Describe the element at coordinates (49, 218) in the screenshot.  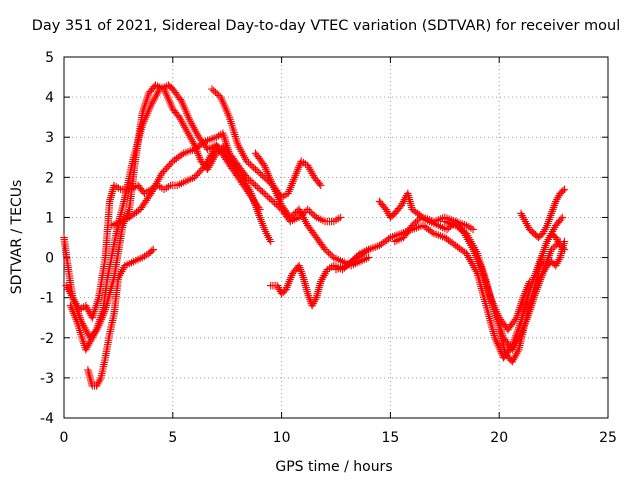
I see `y-tick-label: 1` at that location.